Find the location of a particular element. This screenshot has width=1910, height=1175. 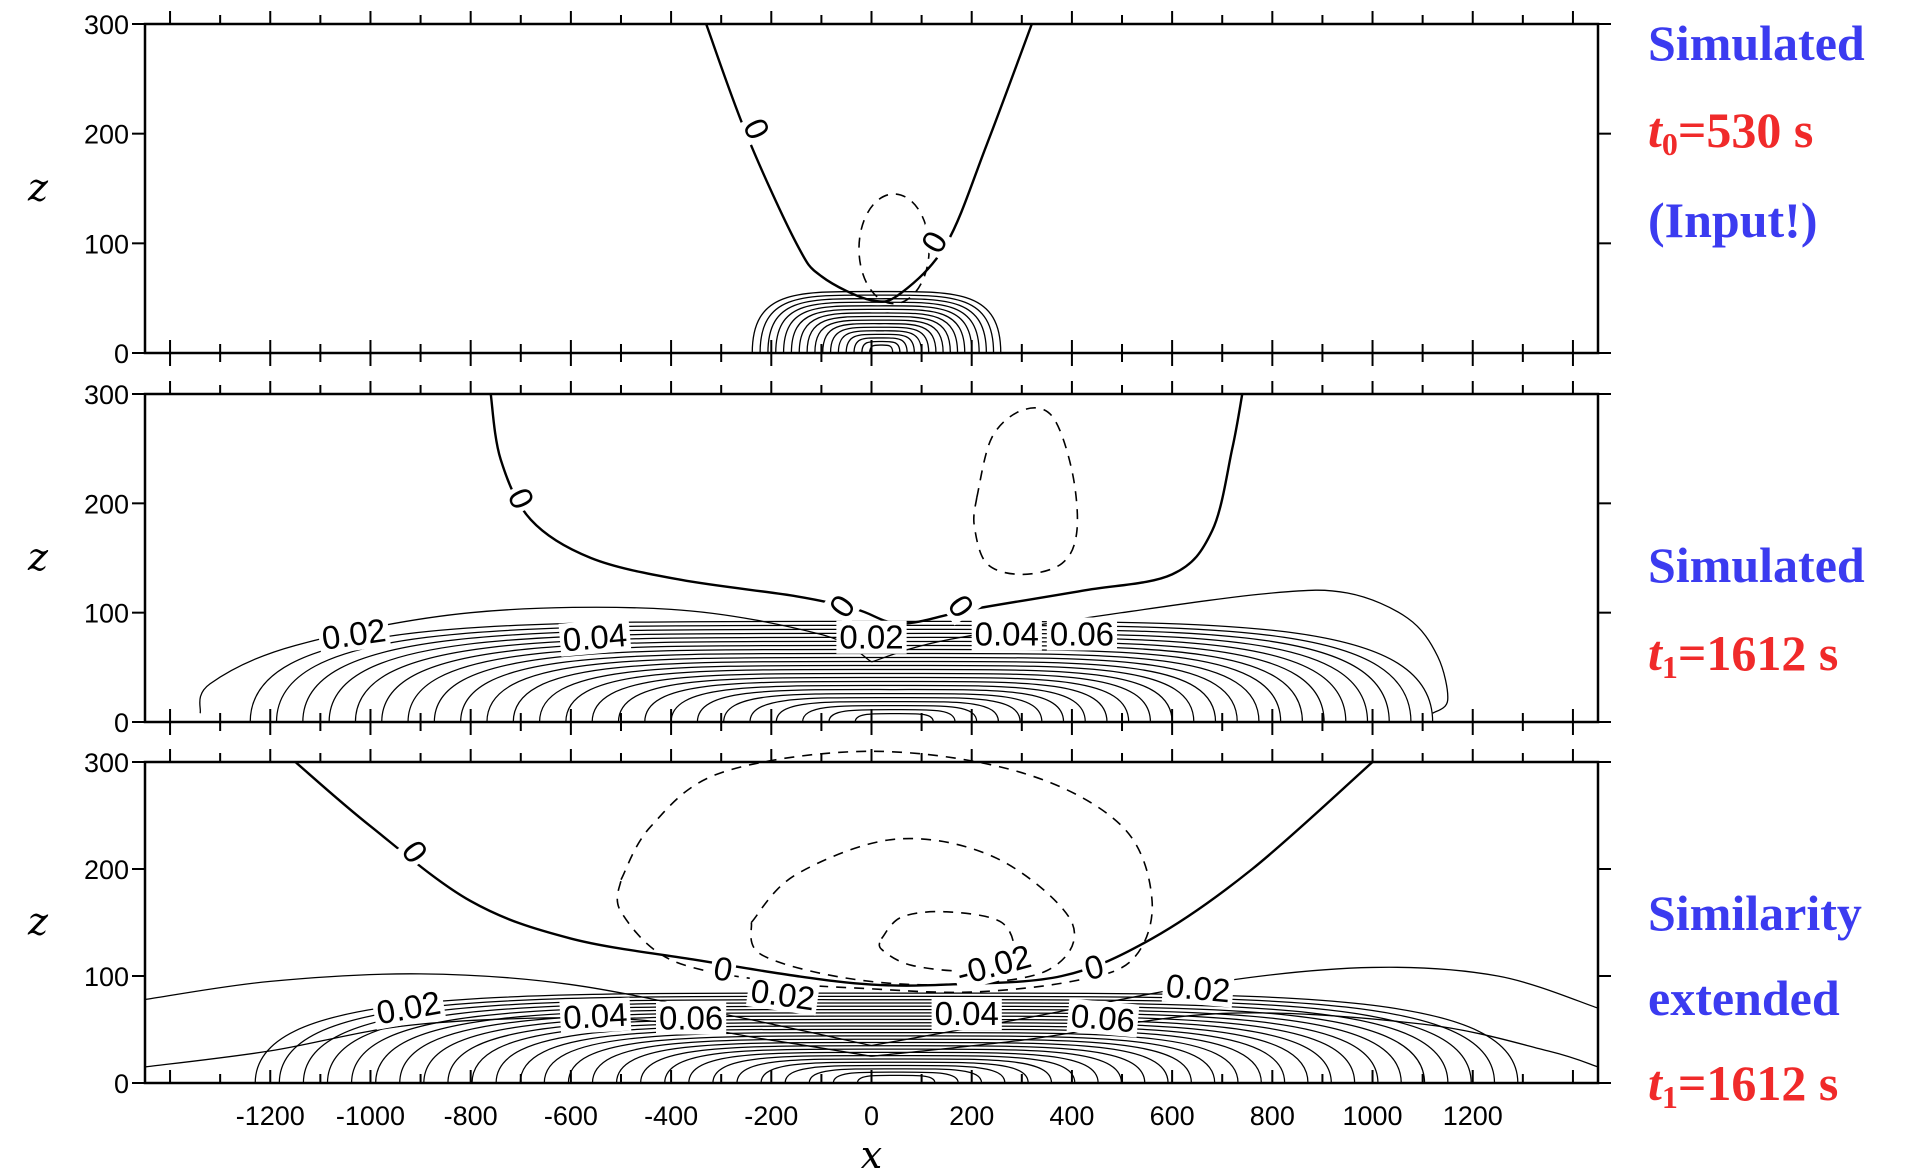

panel1-title: Simulated is located at coordinates (1756, 43).